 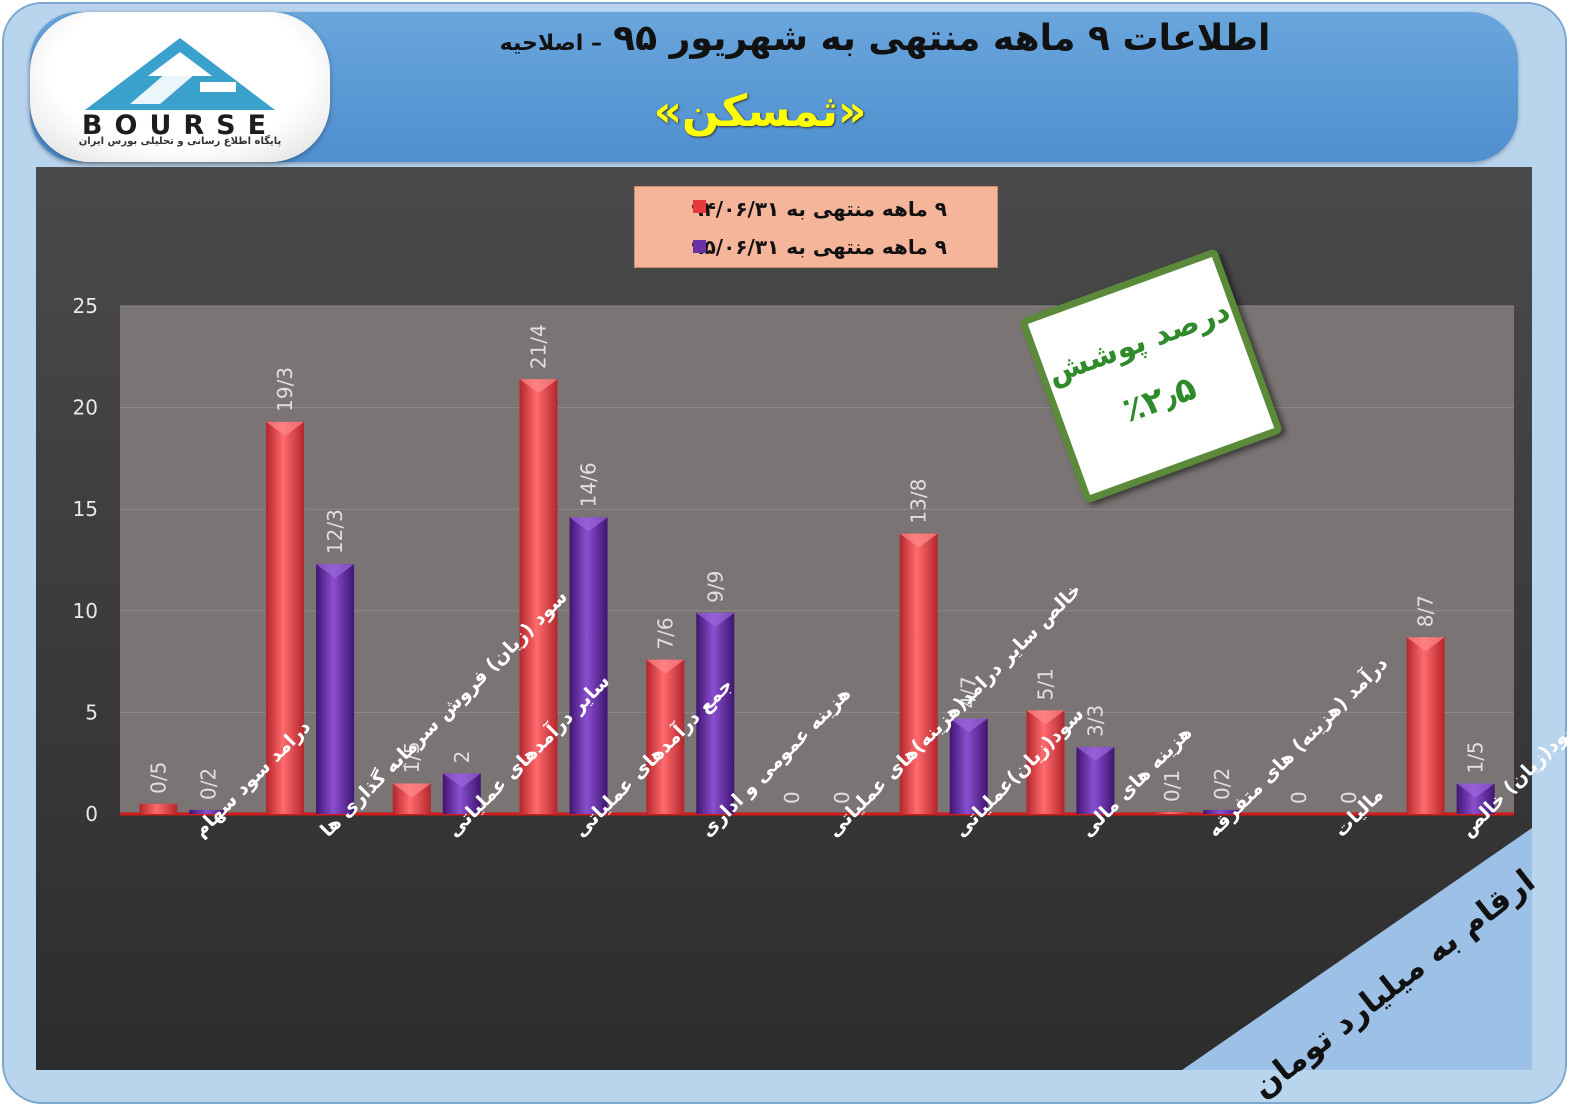 What do you see at coordinates (539, 346) in the screenshot?
I see `data-label: 21/4` at bounding box center [539, 346].